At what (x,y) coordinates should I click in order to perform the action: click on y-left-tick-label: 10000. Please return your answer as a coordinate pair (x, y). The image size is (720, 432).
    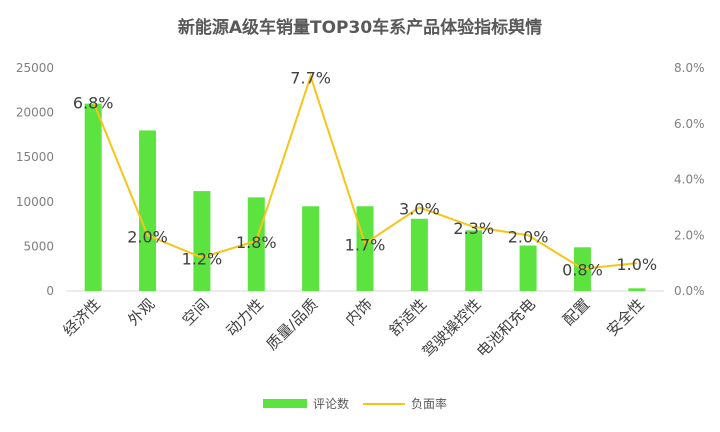
    Looking at the image, I should click on (35, 202).